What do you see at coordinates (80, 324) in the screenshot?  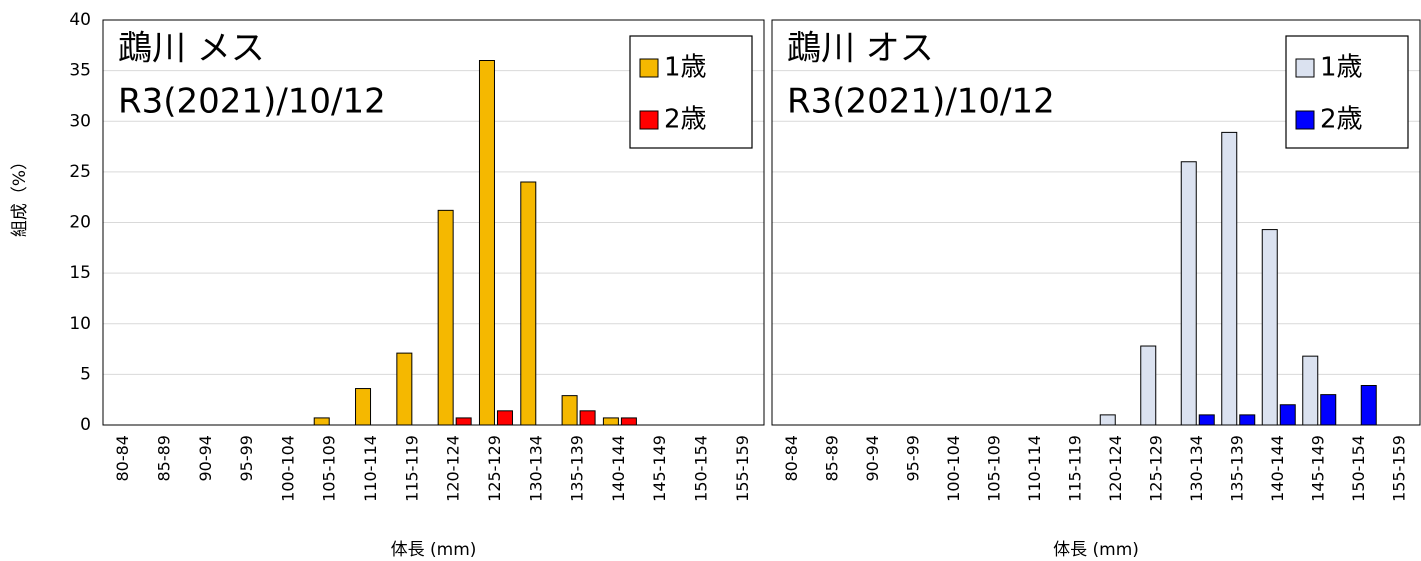 I see `y-tick-label: 10` at bounding box center [80, 324].